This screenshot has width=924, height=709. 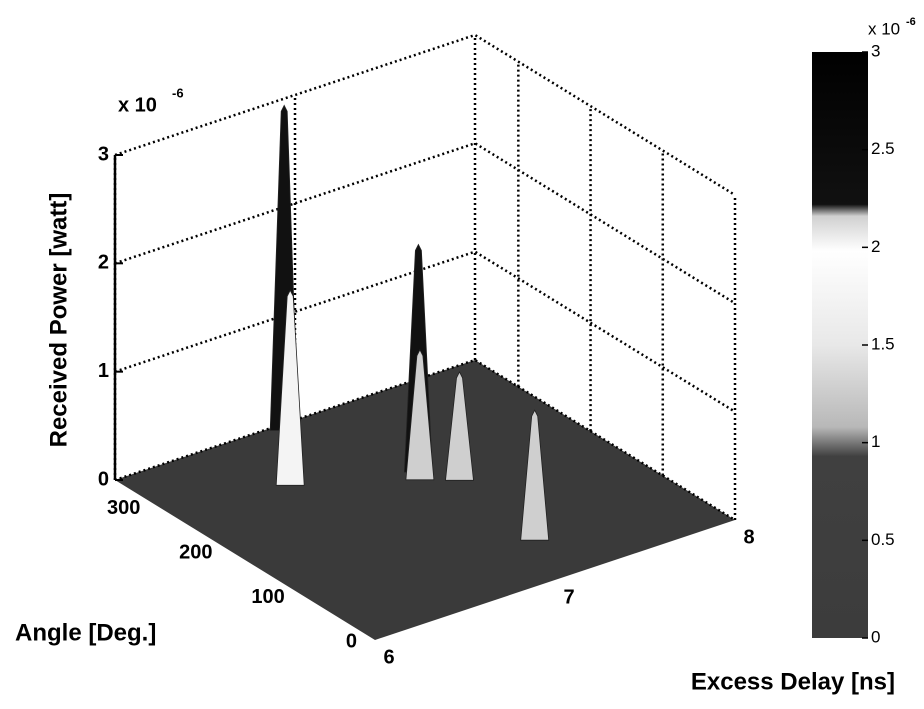 What do you see at coordinates (58, 320) in the screenshot?
I see `z-axis-label: Received Power [watt]` at bounding box center [58, 320].